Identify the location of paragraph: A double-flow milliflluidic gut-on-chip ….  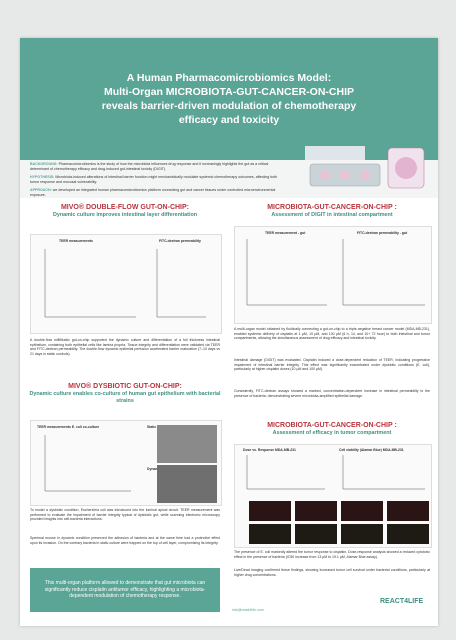
(125, 347).